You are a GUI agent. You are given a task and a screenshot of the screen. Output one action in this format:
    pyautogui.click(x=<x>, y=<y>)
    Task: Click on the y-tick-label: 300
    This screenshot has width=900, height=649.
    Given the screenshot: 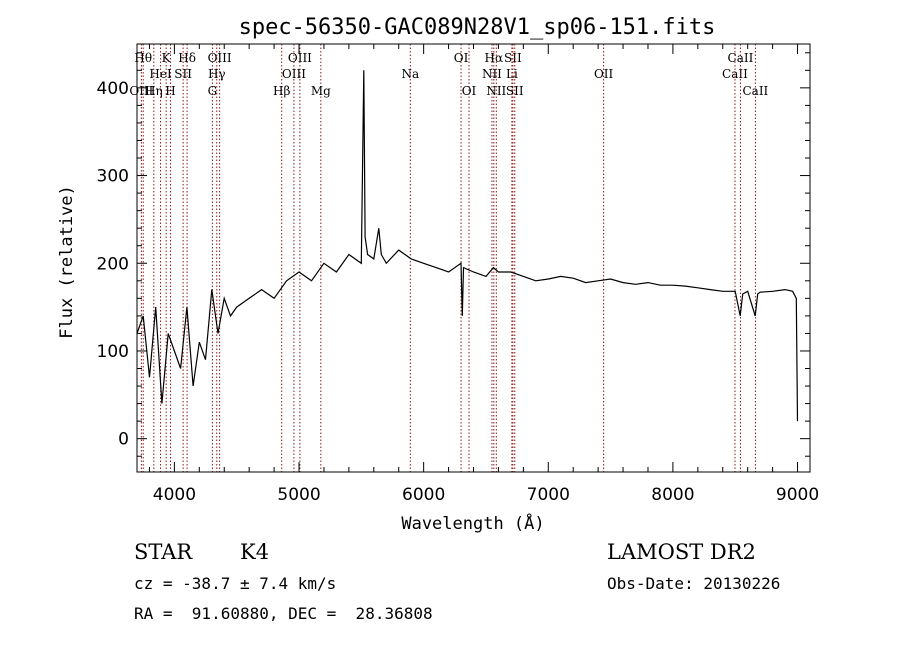 What is the action you would take?
    pyautogui.click(x=113, y=177)
    